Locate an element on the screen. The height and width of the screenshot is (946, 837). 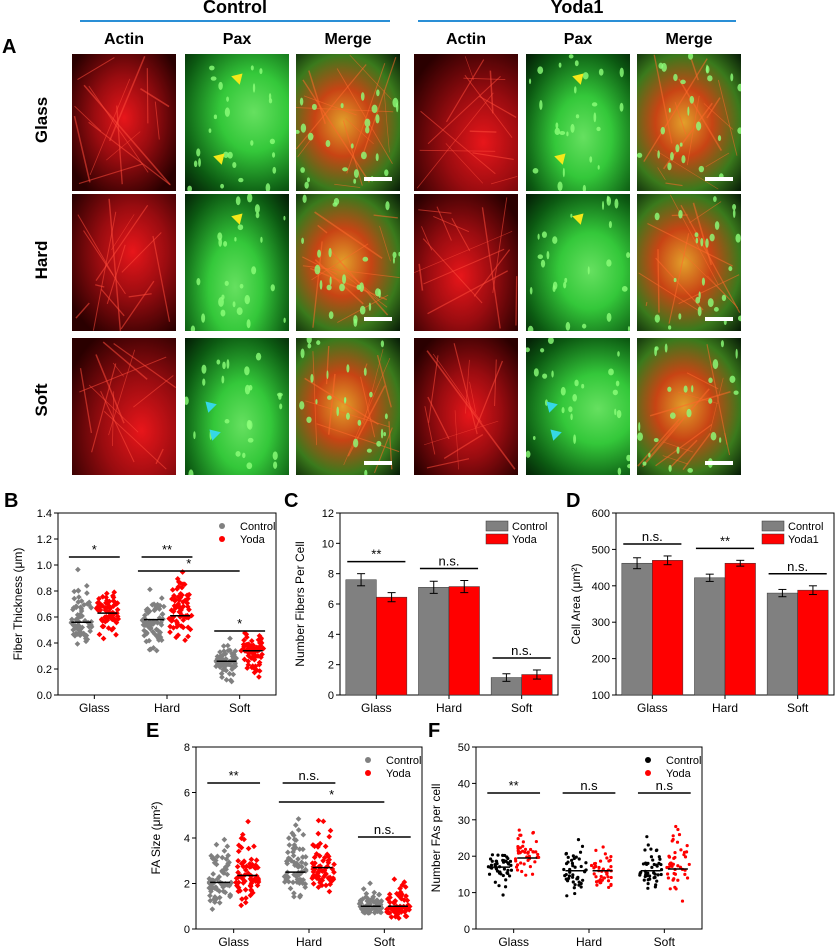
x-tick-label-C: Soft is located at coordinates (522, 708).